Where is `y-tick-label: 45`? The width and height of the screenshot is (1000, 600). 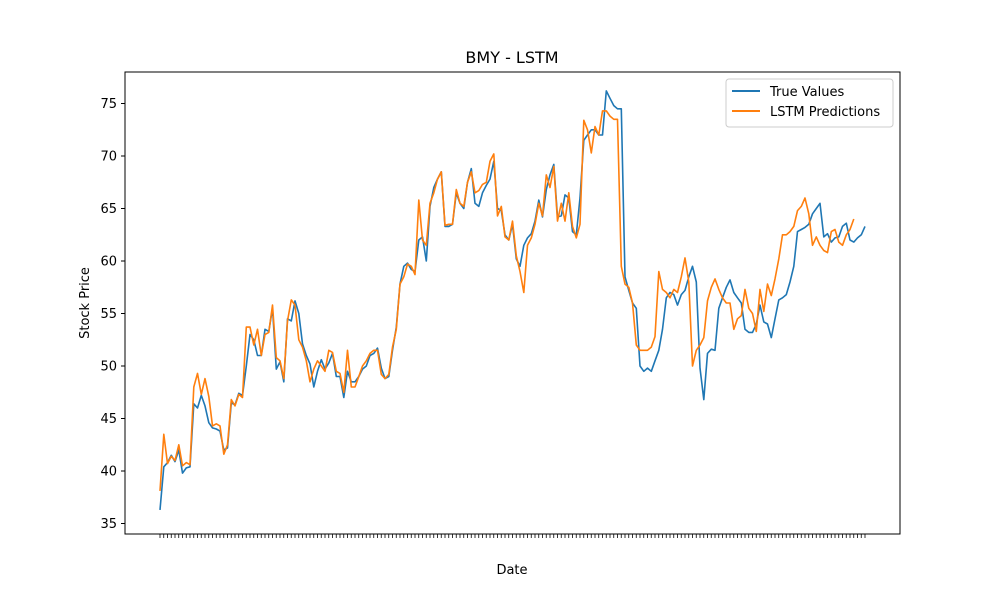 y-tick-label: 45 is located at coordinates (108, 419).